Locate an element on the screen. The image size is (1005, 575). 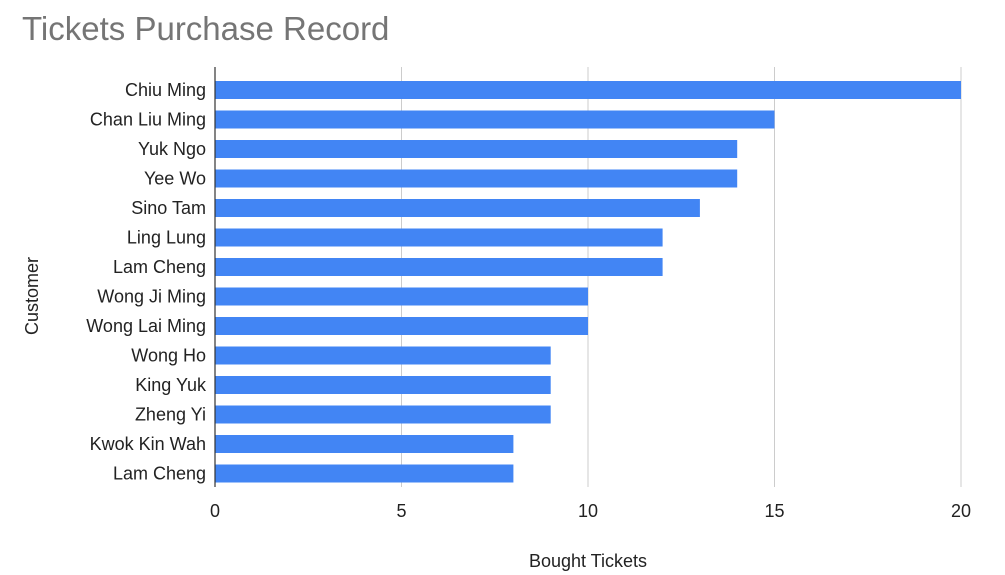
x-tick-label: 10 is located at coordinates (588, 511).